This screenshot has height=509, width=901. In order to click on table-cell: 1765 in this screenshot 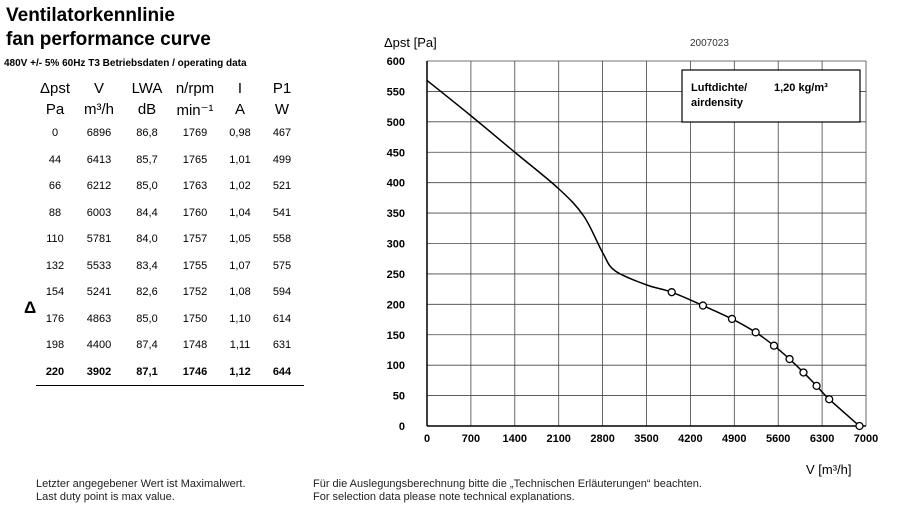, I will do `click(195, 159)`.